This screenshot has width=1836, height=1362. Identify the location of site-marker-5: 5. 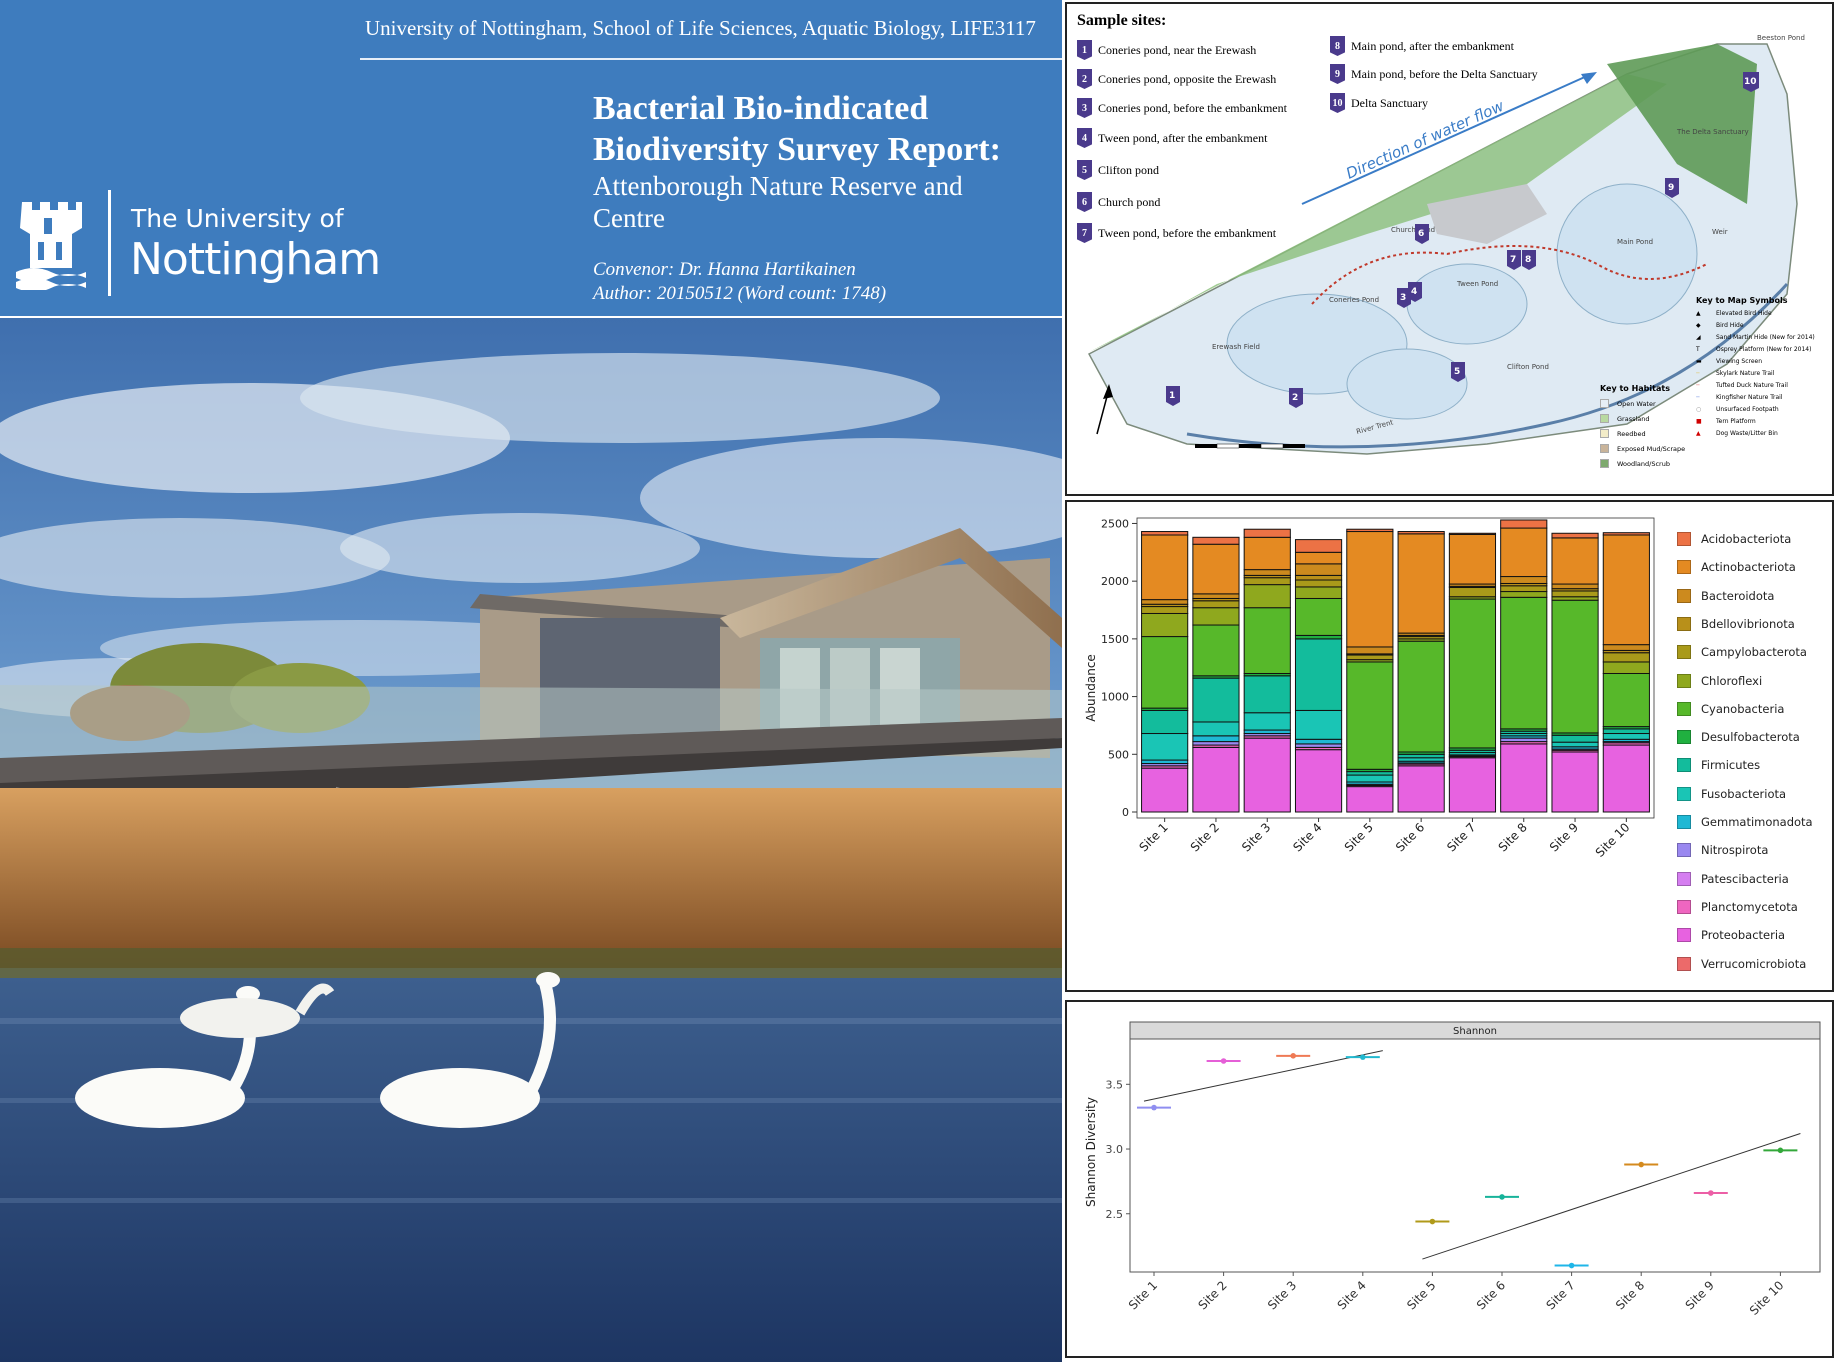
(1458, 372).